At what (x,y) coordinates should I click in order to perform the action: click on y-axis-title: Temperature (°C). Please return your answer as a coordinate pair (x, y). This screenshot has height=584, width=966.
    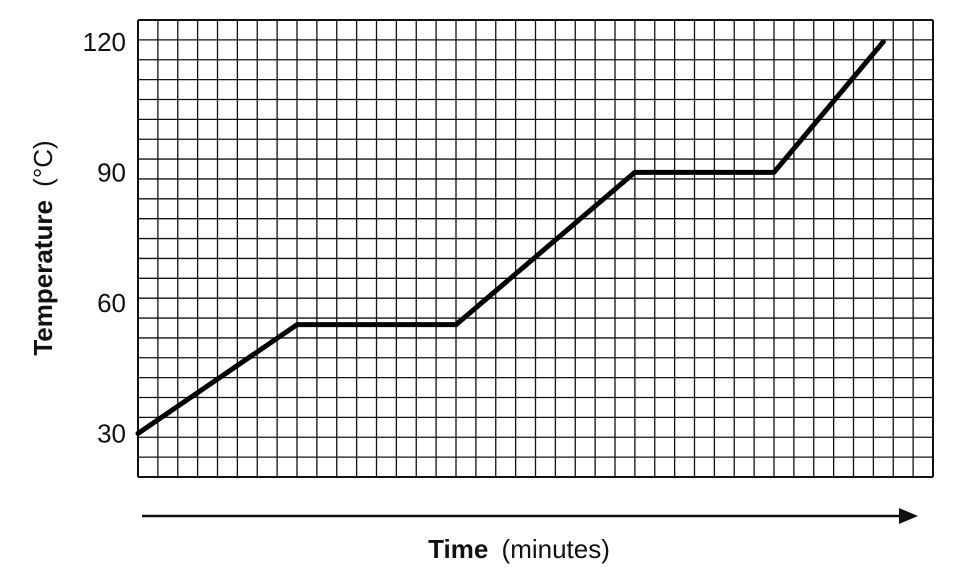
    Looking at the image, I should click on (43, 247).